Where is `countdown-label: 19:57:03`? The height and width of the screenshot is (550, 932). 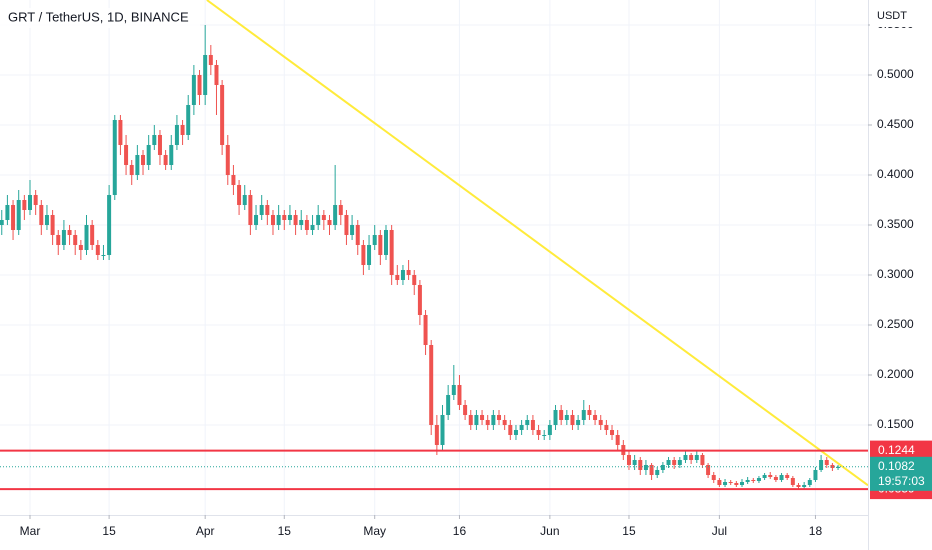 countdown-label: 19:57:03 is located at coordinates (901, 481).